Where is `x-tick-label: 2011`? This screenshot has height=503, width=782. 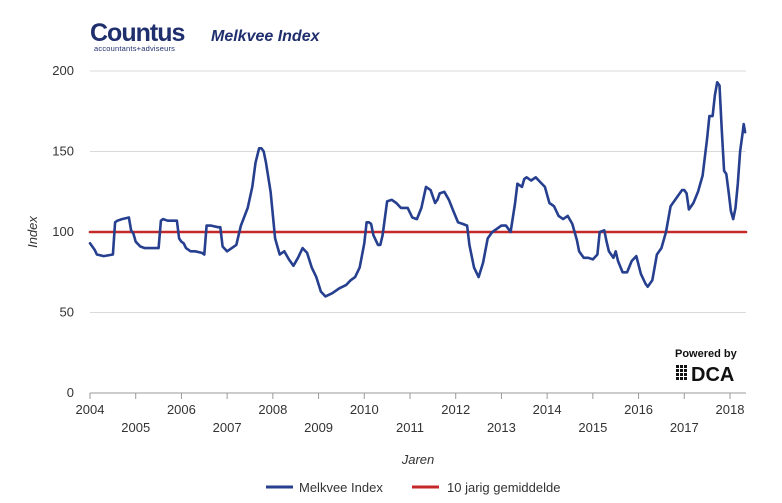 x-tick-label: 2011 is located at coordinates (410, 427).